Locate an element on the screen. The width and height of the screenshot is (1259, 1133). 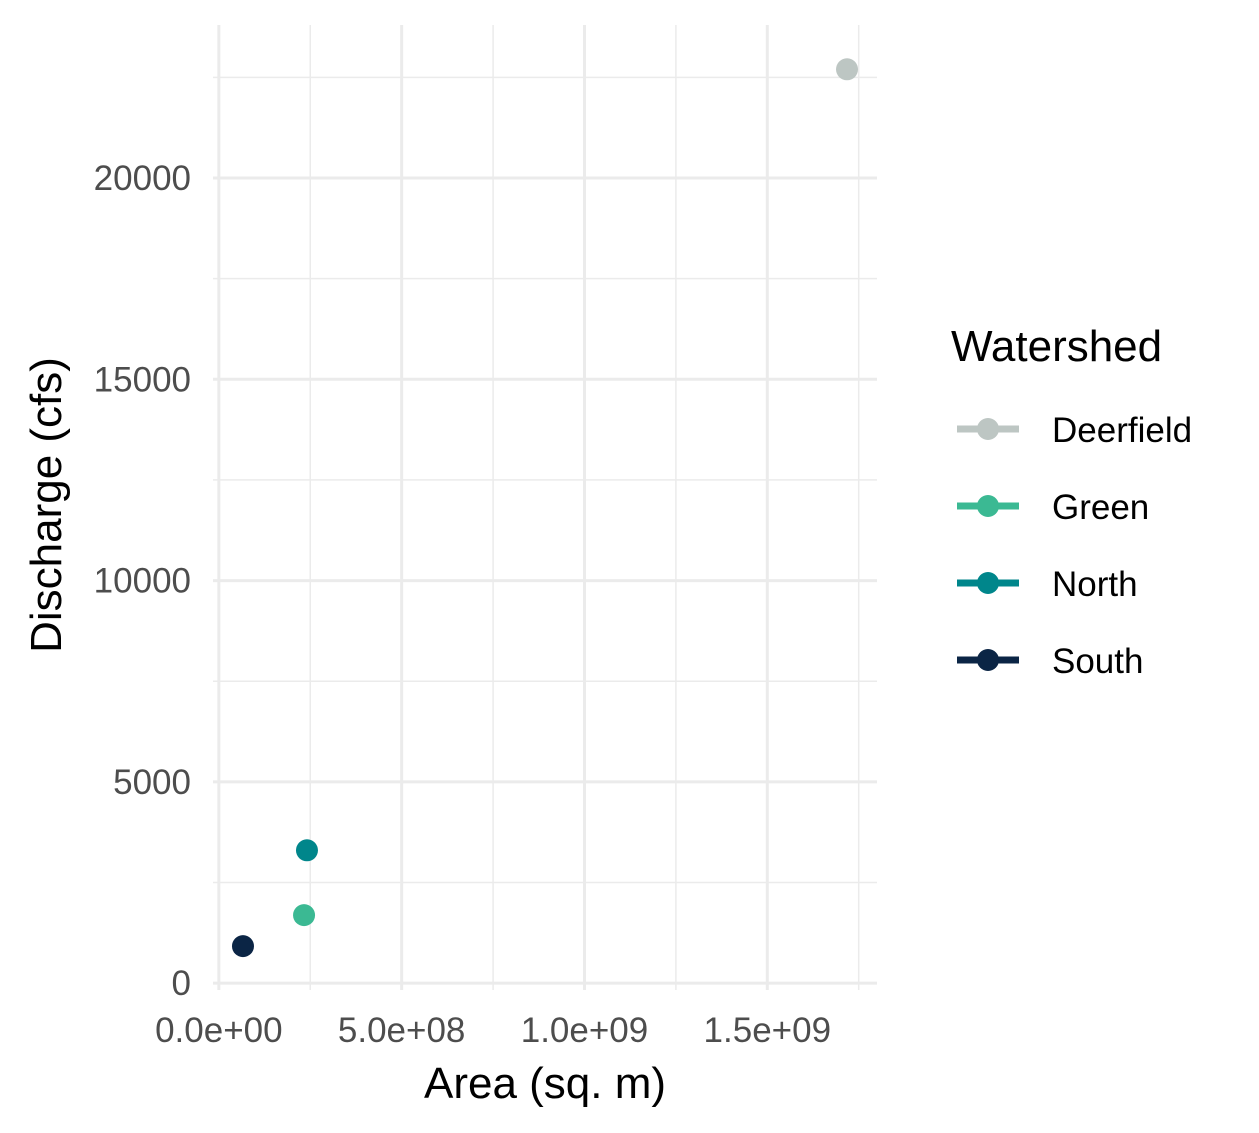
data-point-green is located at coordinates (304, 915).